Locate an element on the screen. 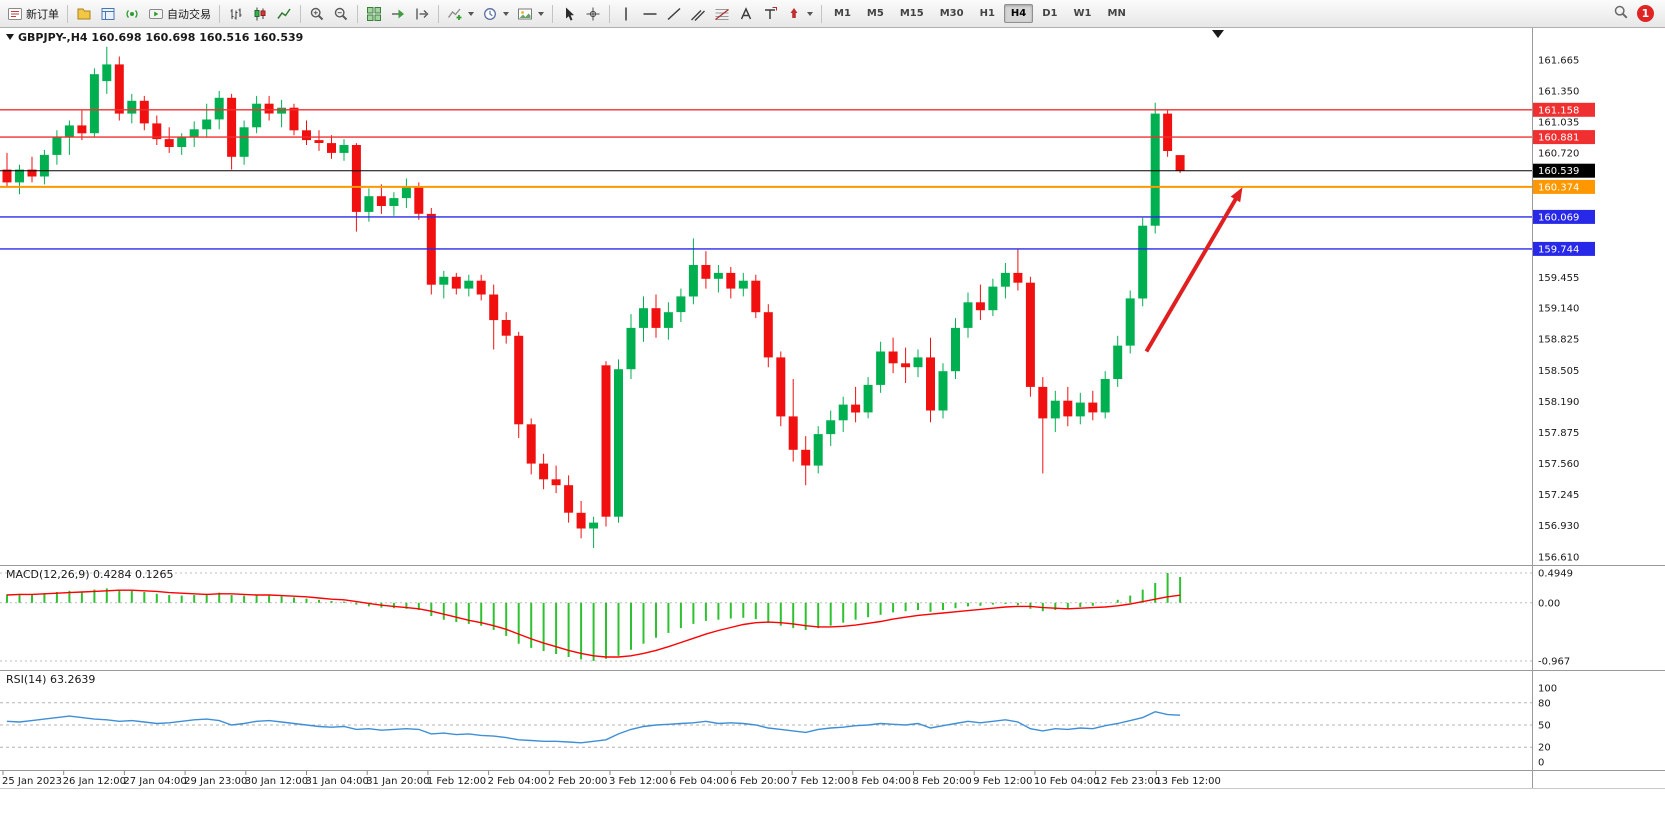  price-tick-label: 156.930 is located at coordinates (1558, 526).